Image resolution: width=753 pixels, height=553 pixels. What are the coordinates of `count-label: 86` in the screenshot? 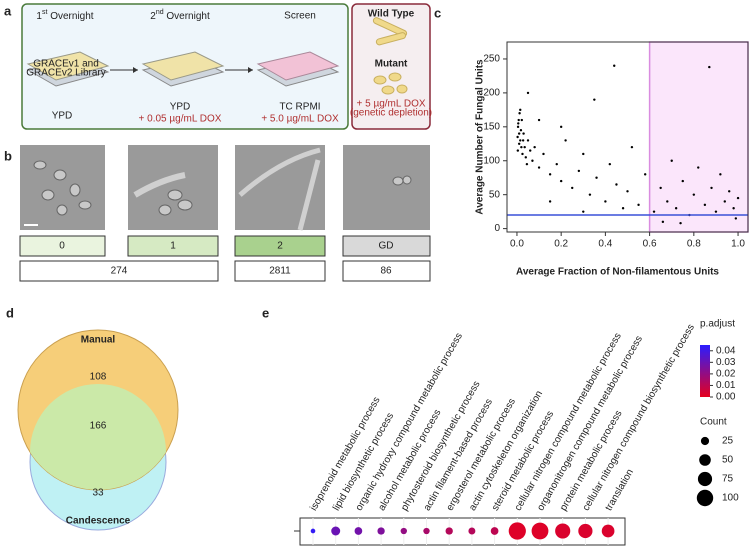 It's located at (386, 271).